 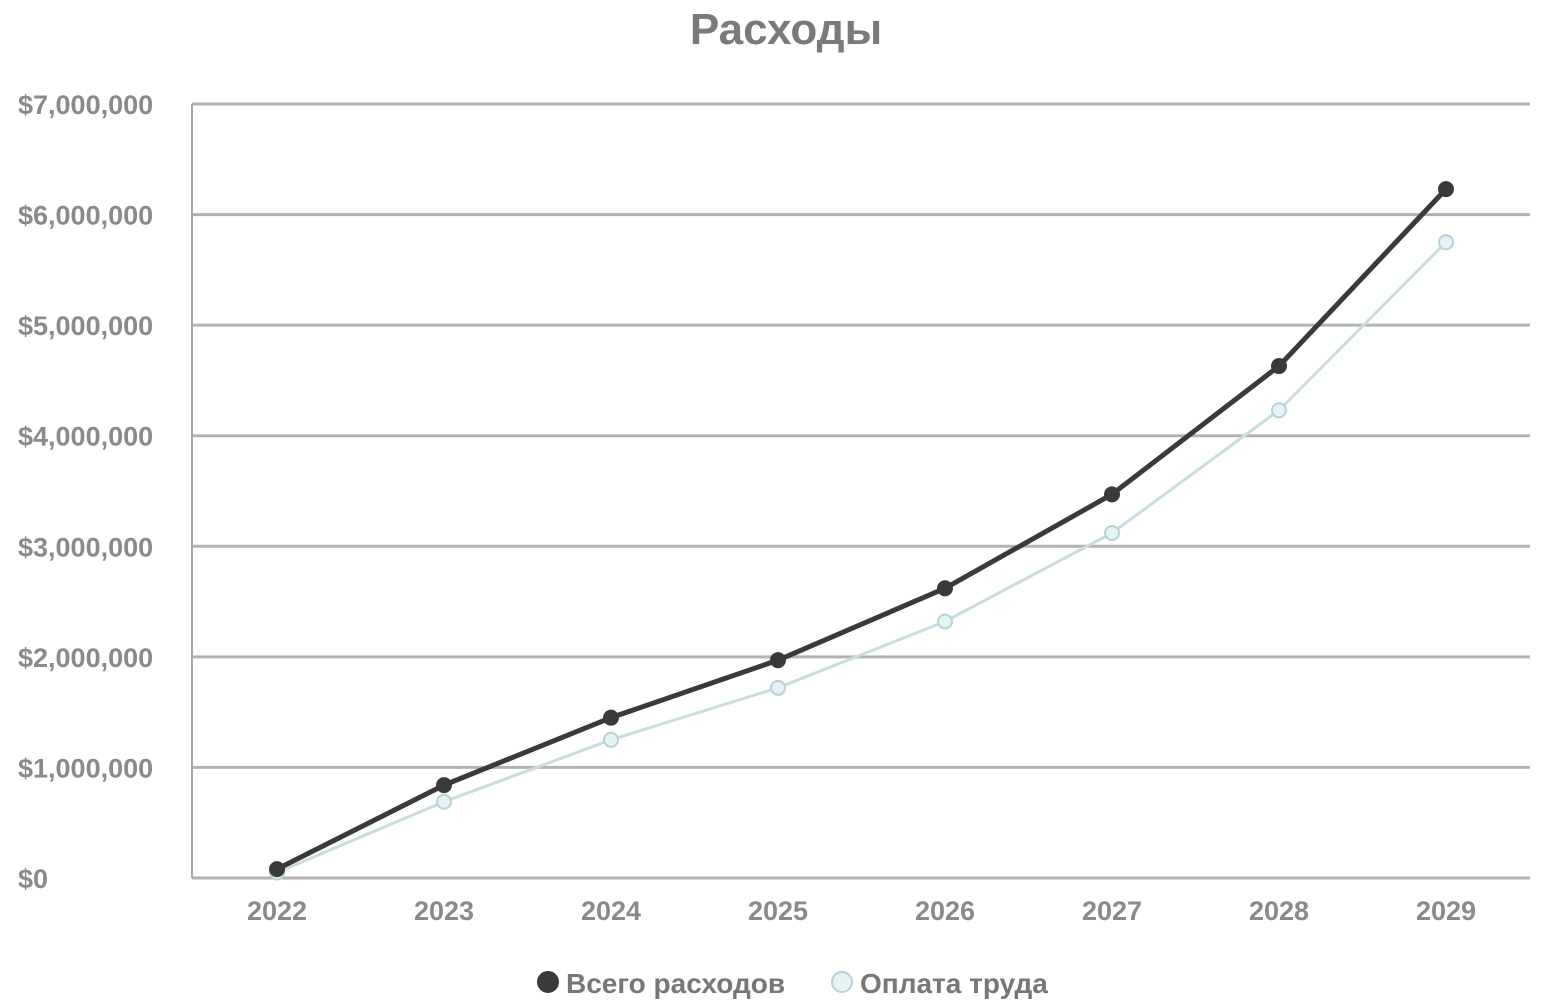 What do you see at coordinates (792, 983) in the screenshot?
I see `legend: Всего расходов Оплата труда` at bounding box center [792, 983].